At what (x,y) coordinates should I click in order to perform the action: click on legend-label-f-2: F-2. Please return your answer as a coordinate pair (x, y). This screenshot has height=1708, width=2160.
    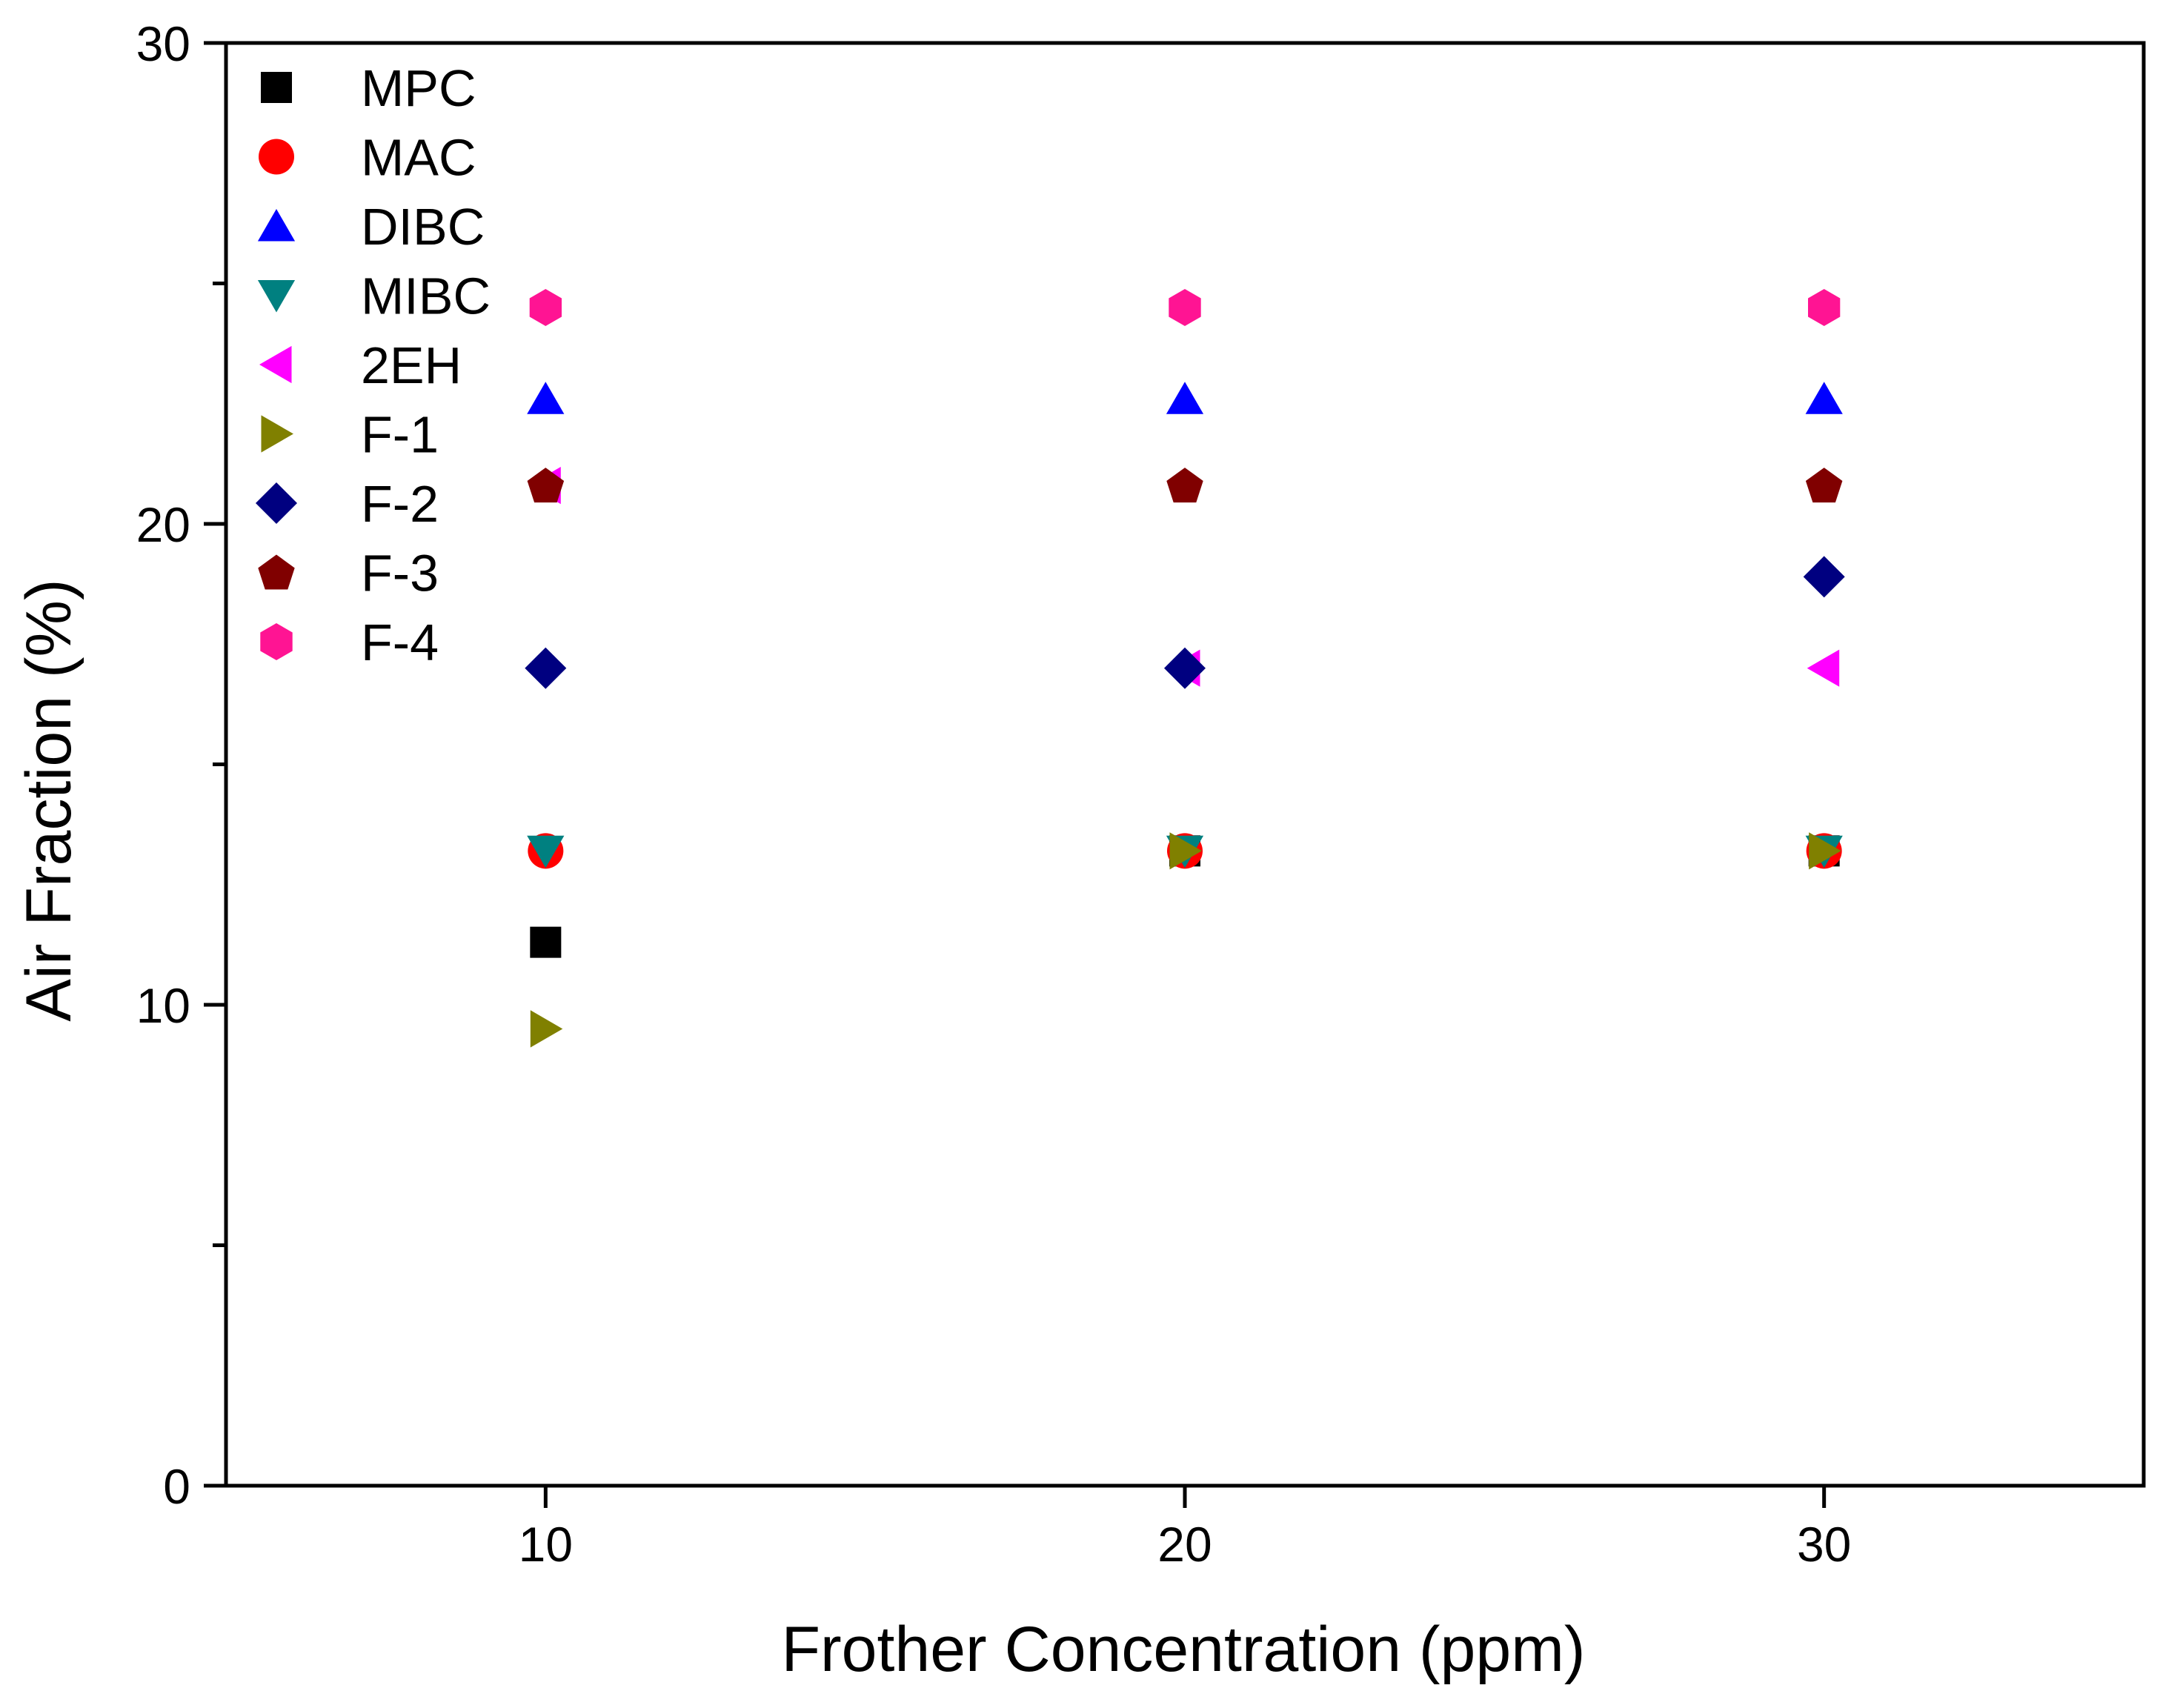
    Looking at the image, I should click on (400, 504).